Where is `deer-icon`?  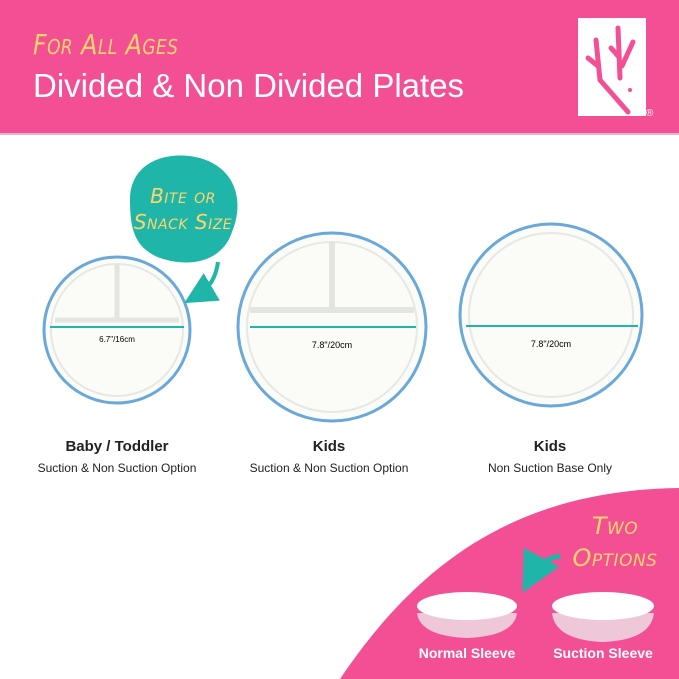 deer-icon is located at coordinates (610, 70).